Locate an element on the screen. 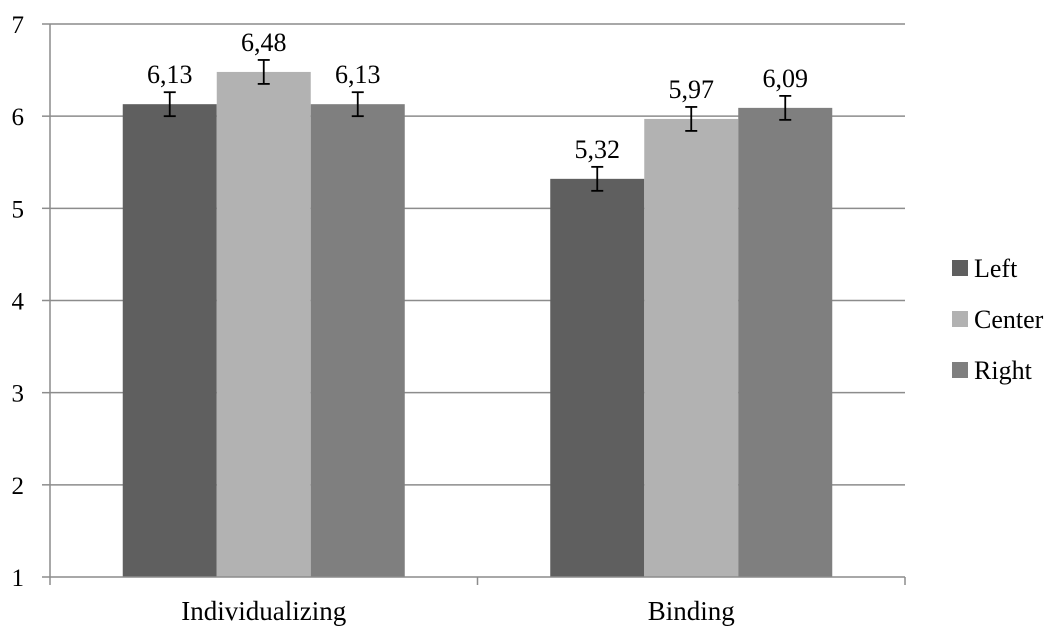 The width and height of the screenshot is (1055, 626). legend-label: Center is located at coordinates (1009, 319).